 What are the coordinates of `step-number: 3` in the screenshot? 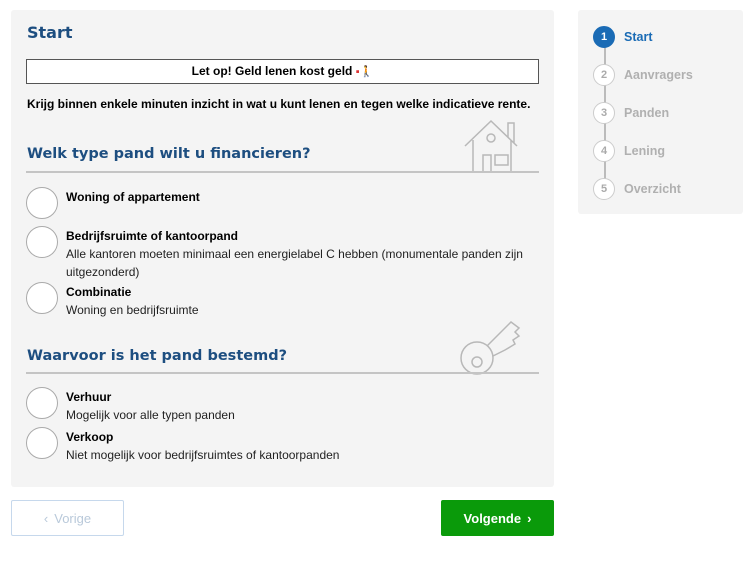 It's located at (604, 113).